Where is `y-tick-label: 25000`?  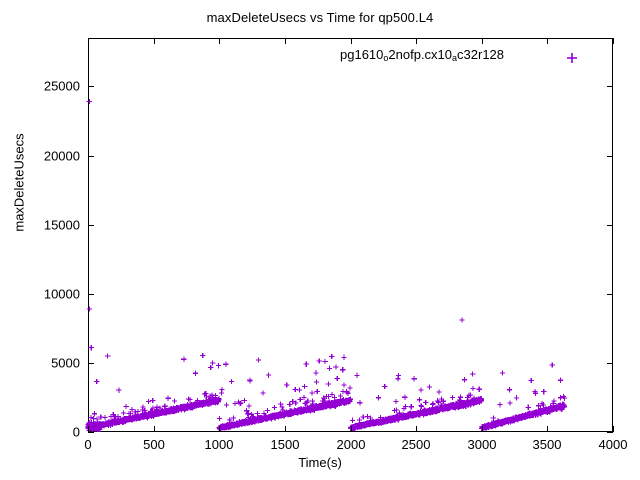 y-tick-label: 25000 is located at coordinates (61, 86).